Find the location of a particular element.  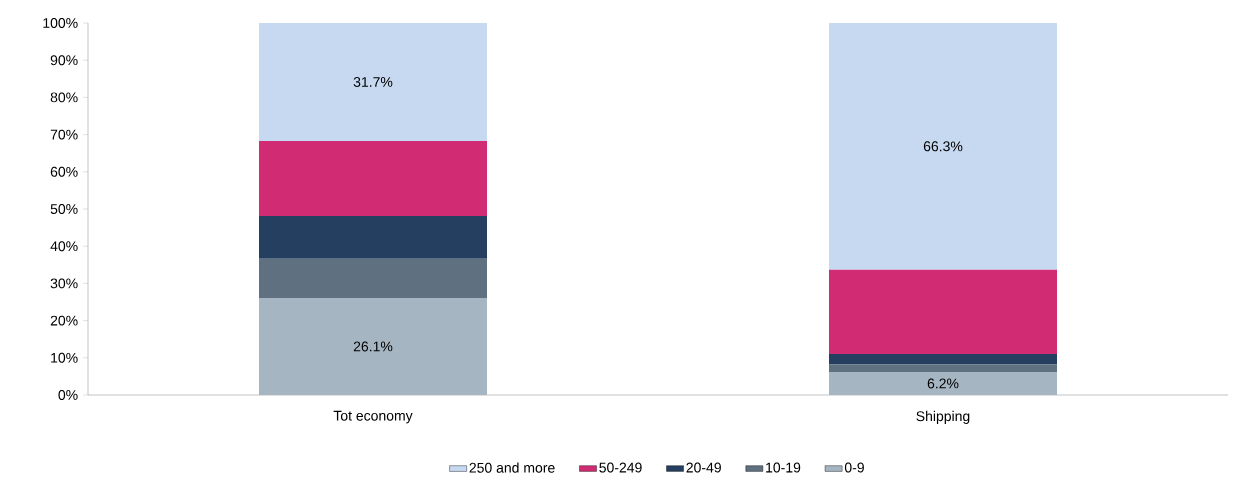

x-tick-label: Tot economy is located at coordinates (373, 417).